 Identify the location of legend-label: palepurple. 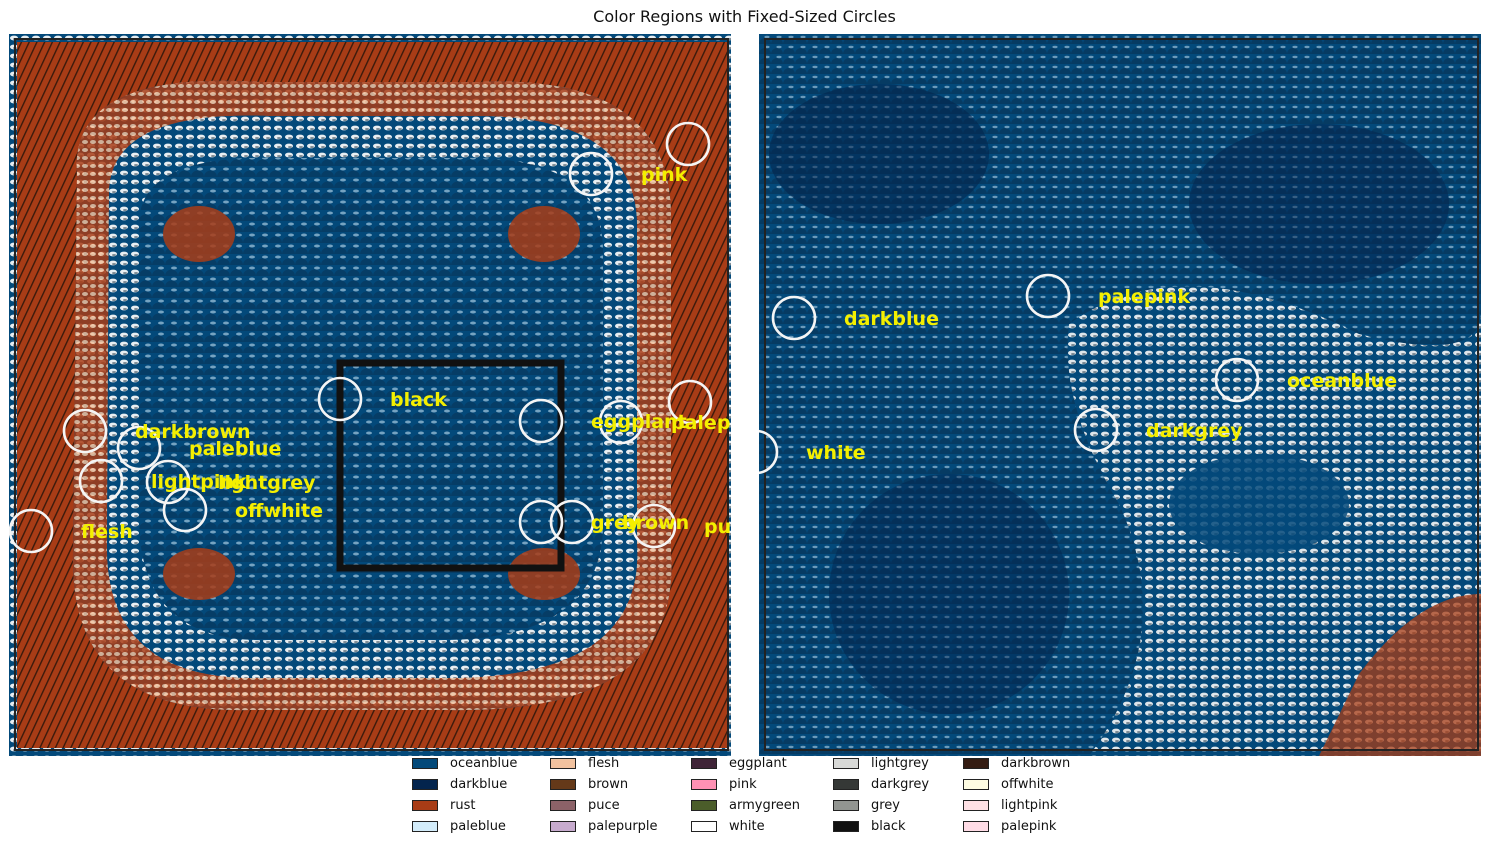
(623, 826).